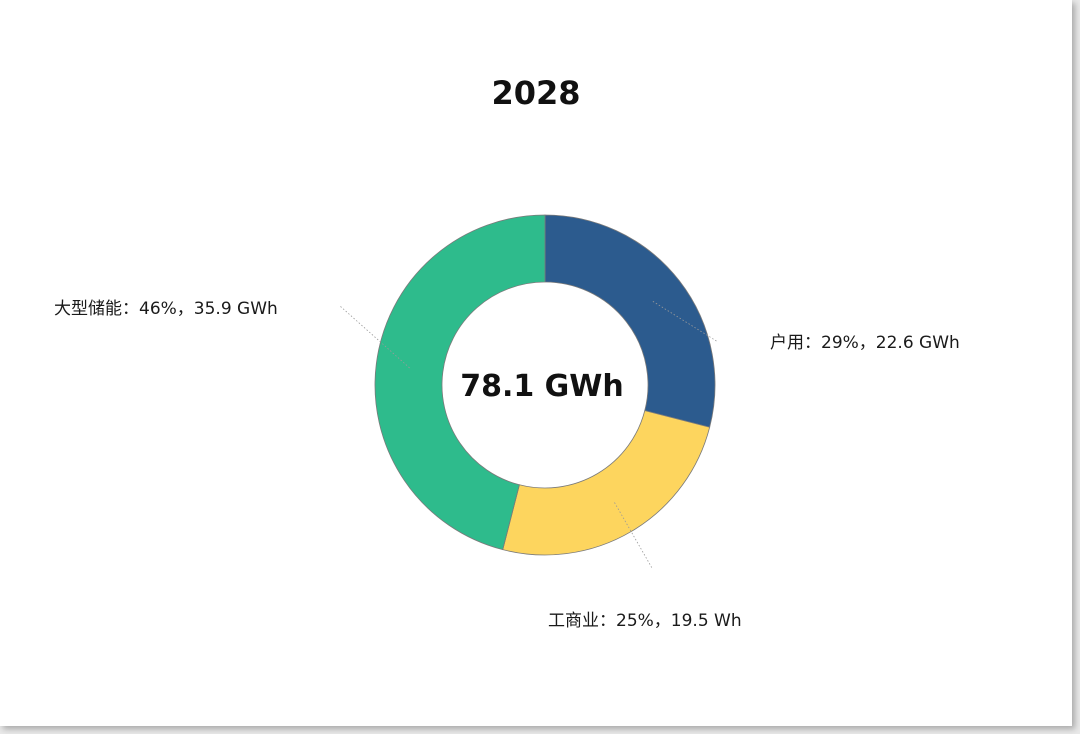 The image size is (1080, 734). What do you see at coordinates (645, 621) in the screenshot?
I see `slice-label-2: 工商业：25%，19.5 Wh` at bounding box center [645, 621].